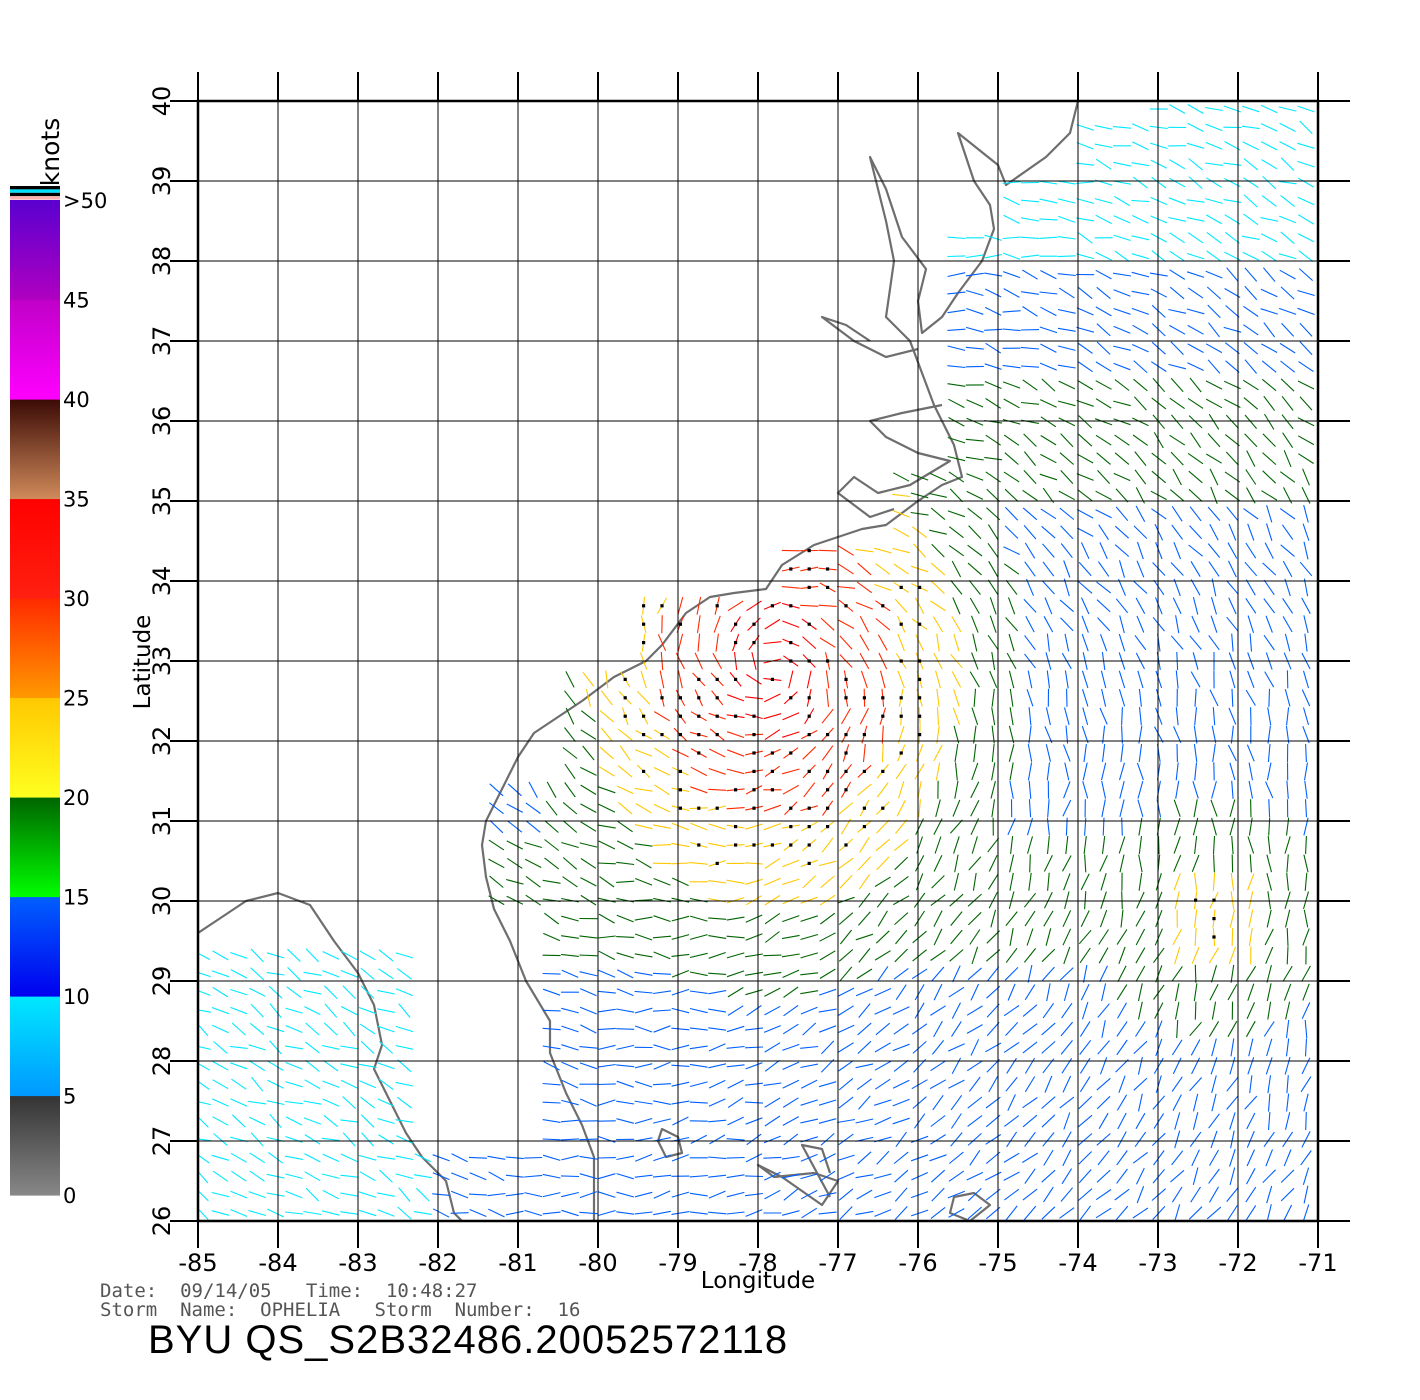 This screenshot has height=1400, width=1420. What do you see at coordinates (997, 1263) in the screenshot?
I see `longitude-tick-label: -75` at bounding box center [997, 1263].